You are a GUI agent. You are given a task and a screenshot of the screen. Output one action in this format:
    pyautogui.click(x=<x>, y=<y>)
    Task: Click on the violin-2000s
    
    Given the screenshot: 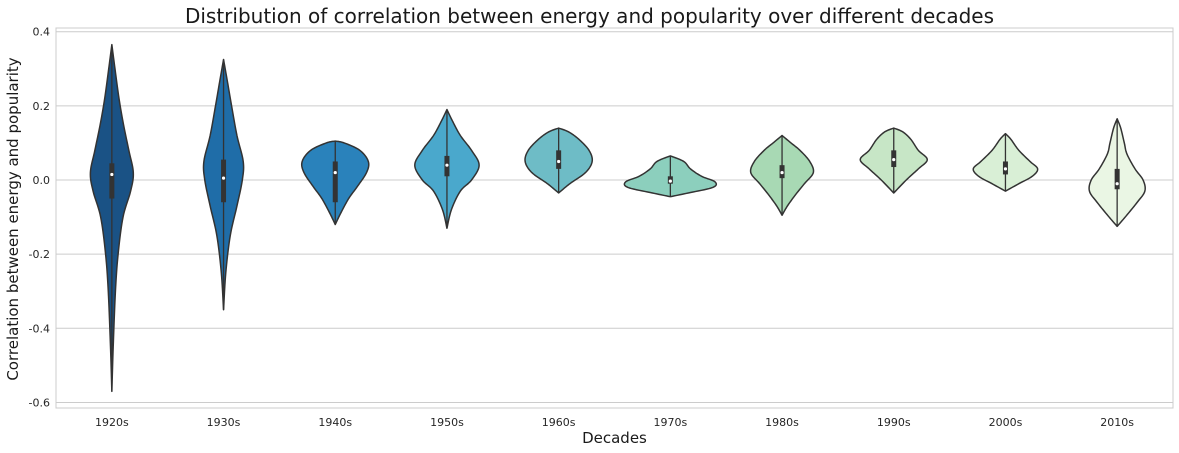 What is the action you would take?
    pyautogui.click(x=1005, y=162)
    